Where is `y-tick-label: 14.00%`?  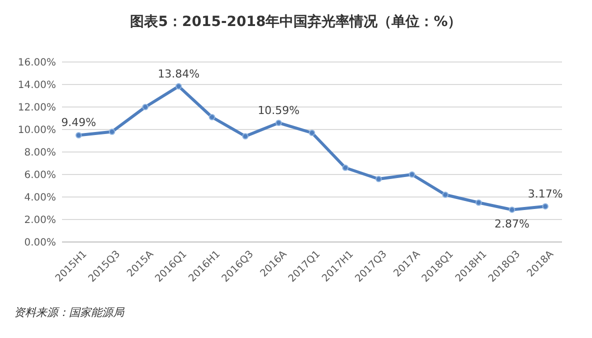 y-tick-label: 14.00% is located at coordinates (37, 85).